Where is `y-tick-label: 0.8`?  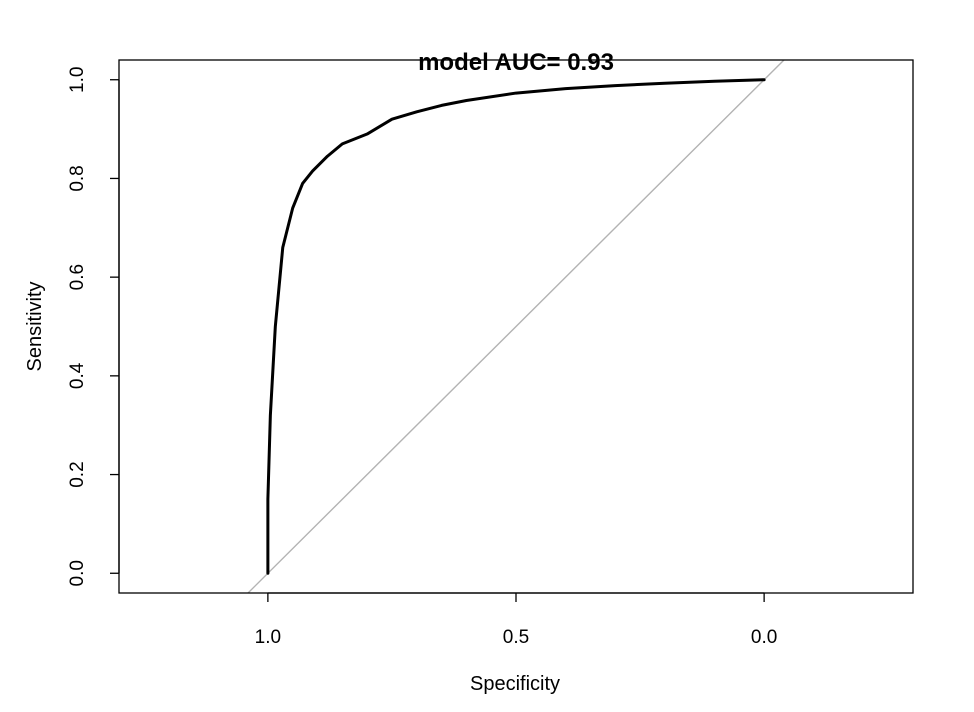 y-tick-label: 0.8 is located at coordinates (77, 178).